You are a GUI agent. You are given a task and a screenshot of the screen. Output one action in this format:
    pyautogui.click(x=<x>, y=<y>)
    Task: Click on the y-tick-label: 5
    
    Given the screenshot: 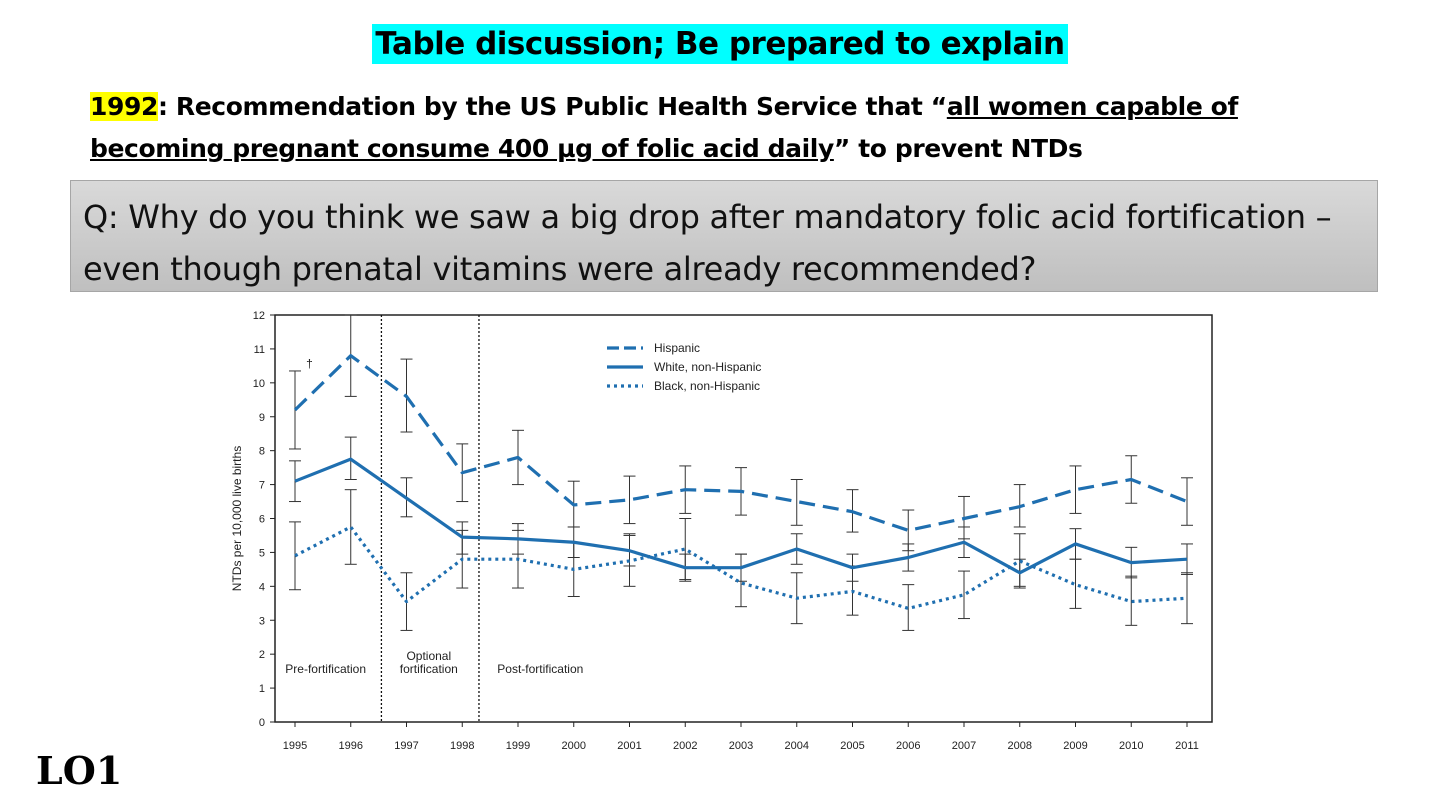 What is the action you would take?
    pyautogui.click(x=262, y=553)
    